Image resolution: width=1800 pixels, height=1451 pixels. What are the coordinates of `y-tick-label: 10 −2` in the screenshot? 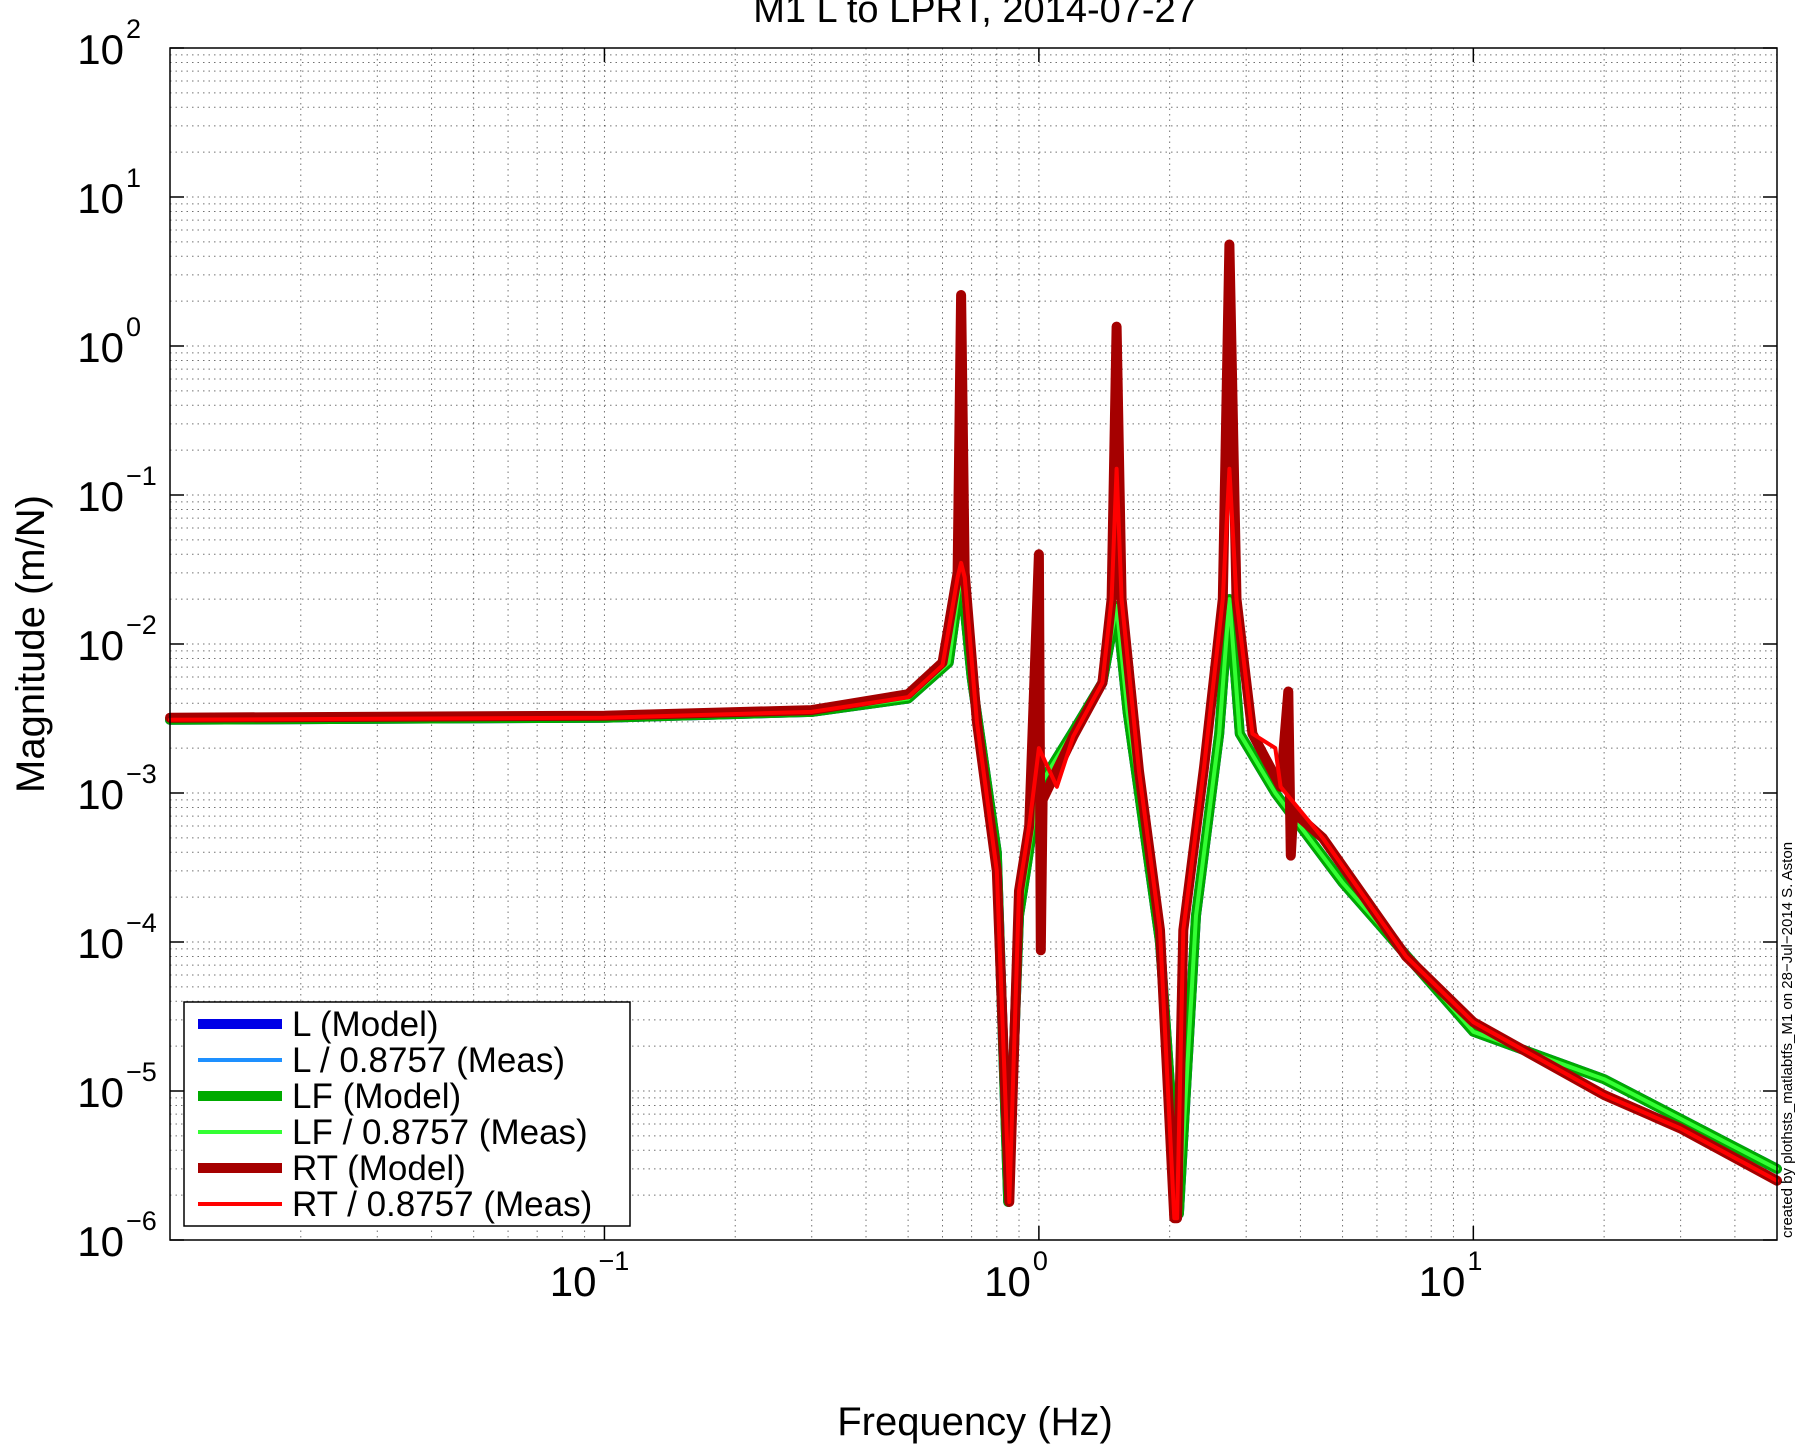 It's located at (117, 639).